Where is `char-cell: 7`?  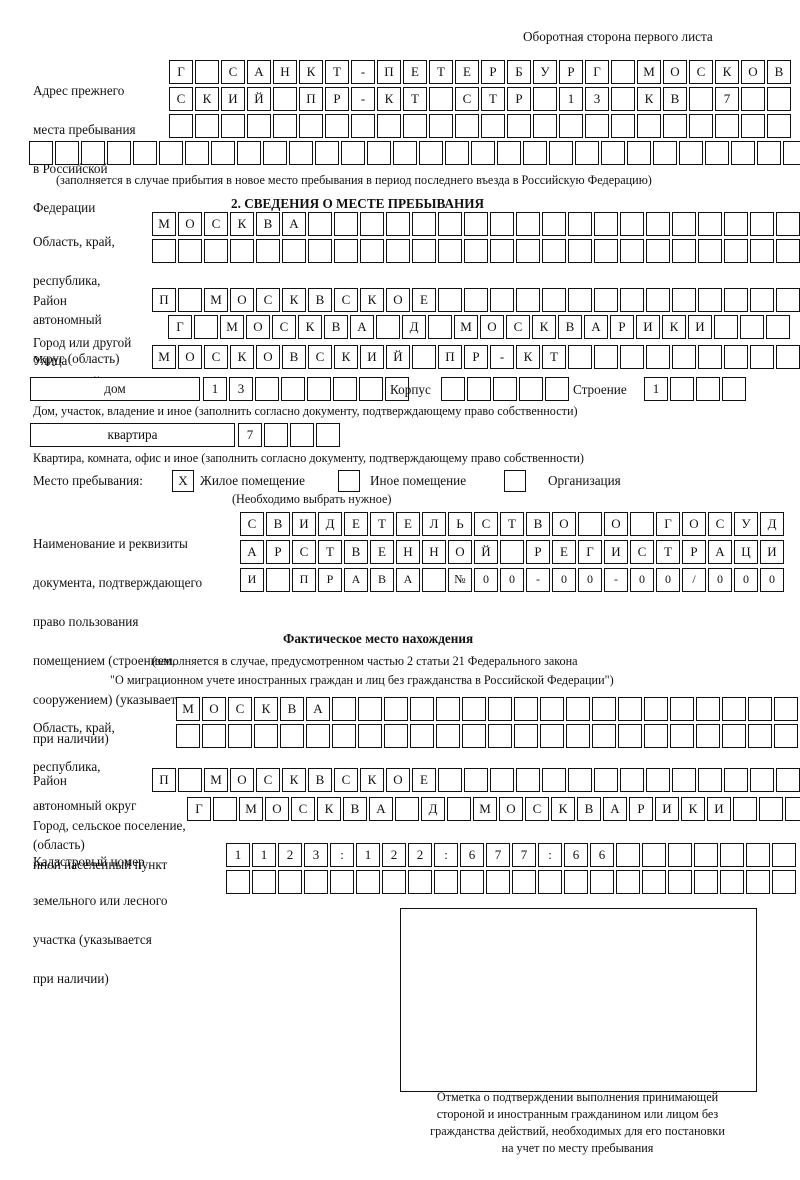 char-cell: 7 is located at coordinates (727, 99).